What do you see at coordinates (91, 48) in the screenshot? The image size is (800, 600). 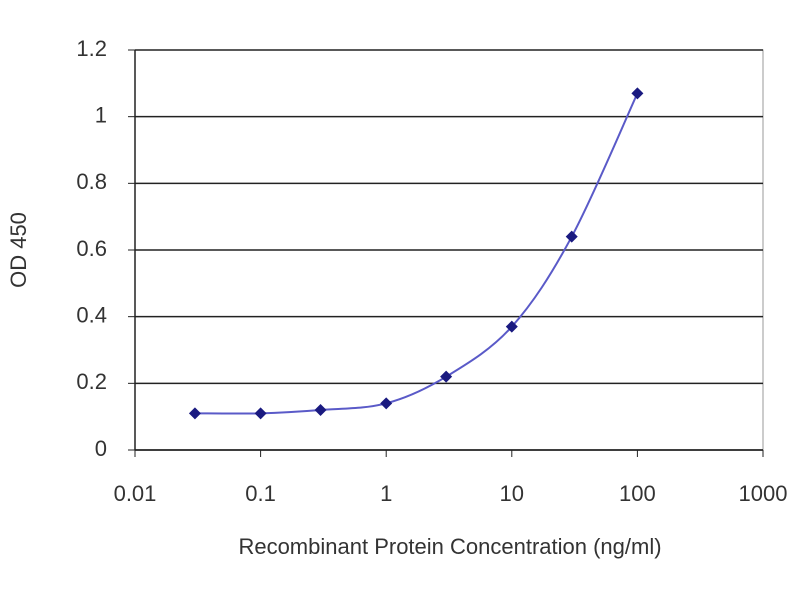 I see `y-tick-label: 1.2` at bounding box center [91, 48].